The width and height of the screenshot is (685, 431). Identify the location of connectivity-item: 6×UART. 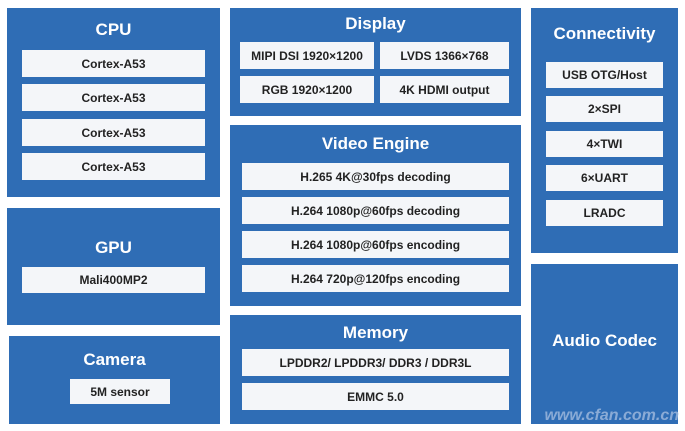
(604, 178).